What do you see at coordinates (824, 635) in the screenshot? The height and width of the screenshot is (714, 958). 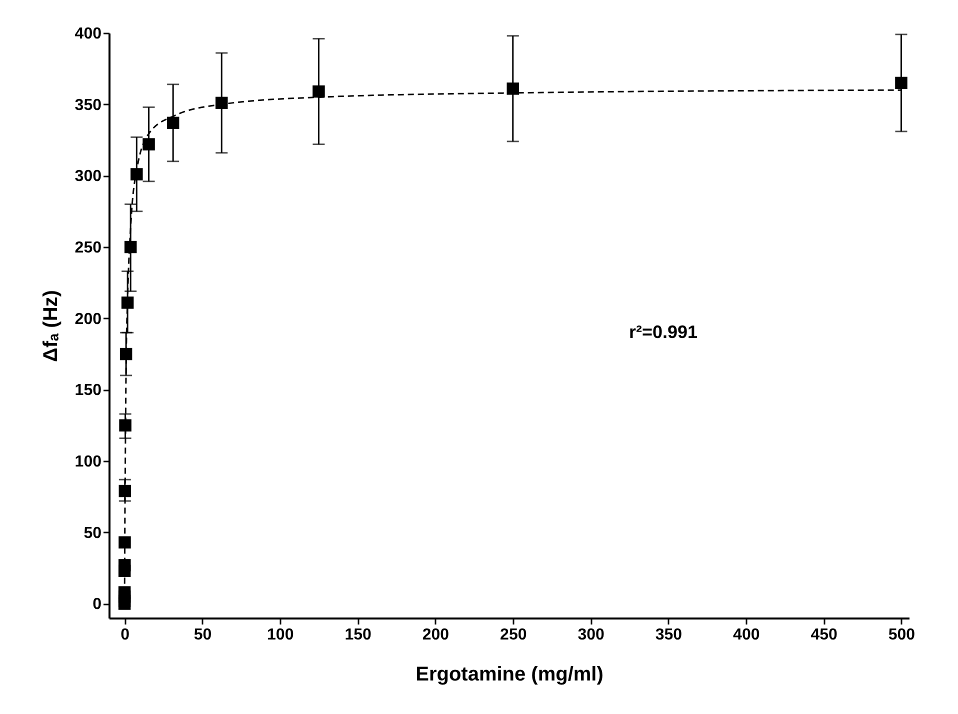 I see `x-tick-label: 450` at bounding box center [824, 635].